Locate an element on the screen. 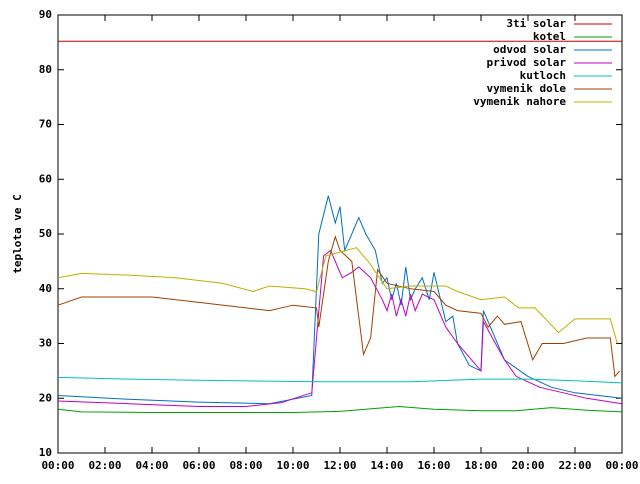 The height and width of the screenshot is (484, 640). x-tick-label: 10:00 is located at coordinates (292, 465).